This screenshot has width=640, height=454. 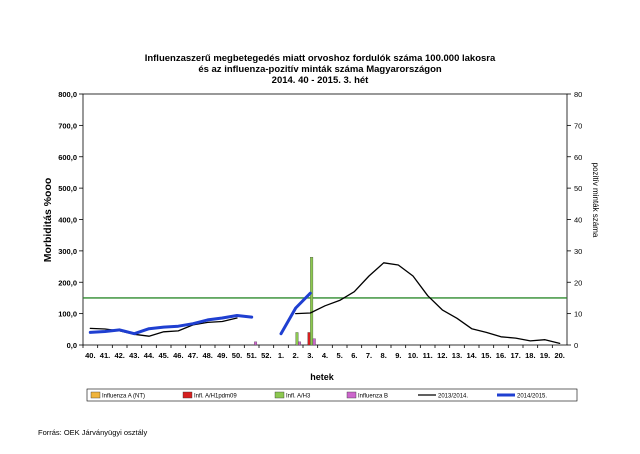 I want to click on x-tick-label: 19., so click(x=545, y=355).